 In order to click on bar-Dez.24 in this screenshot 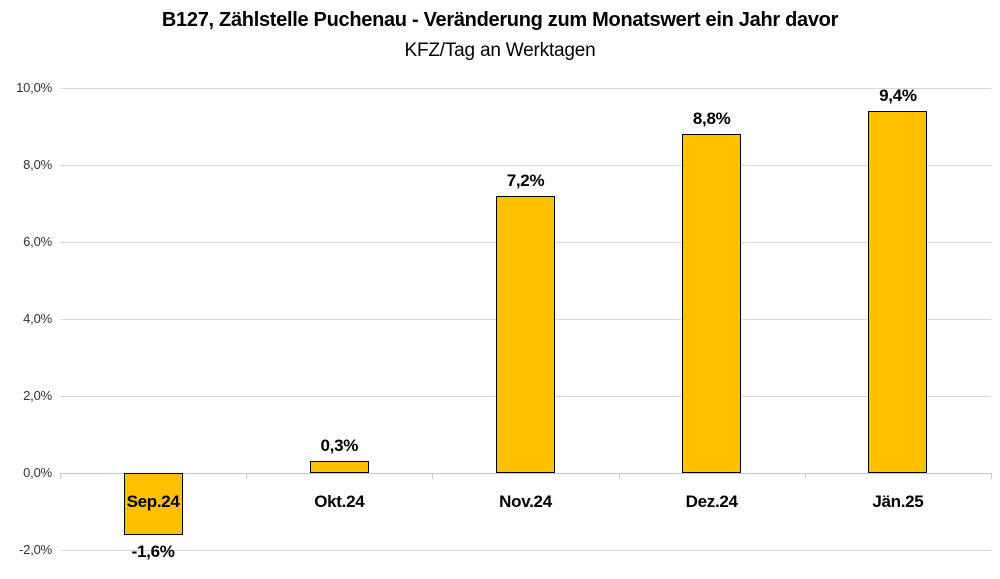, I will do `click(712, 303)`.